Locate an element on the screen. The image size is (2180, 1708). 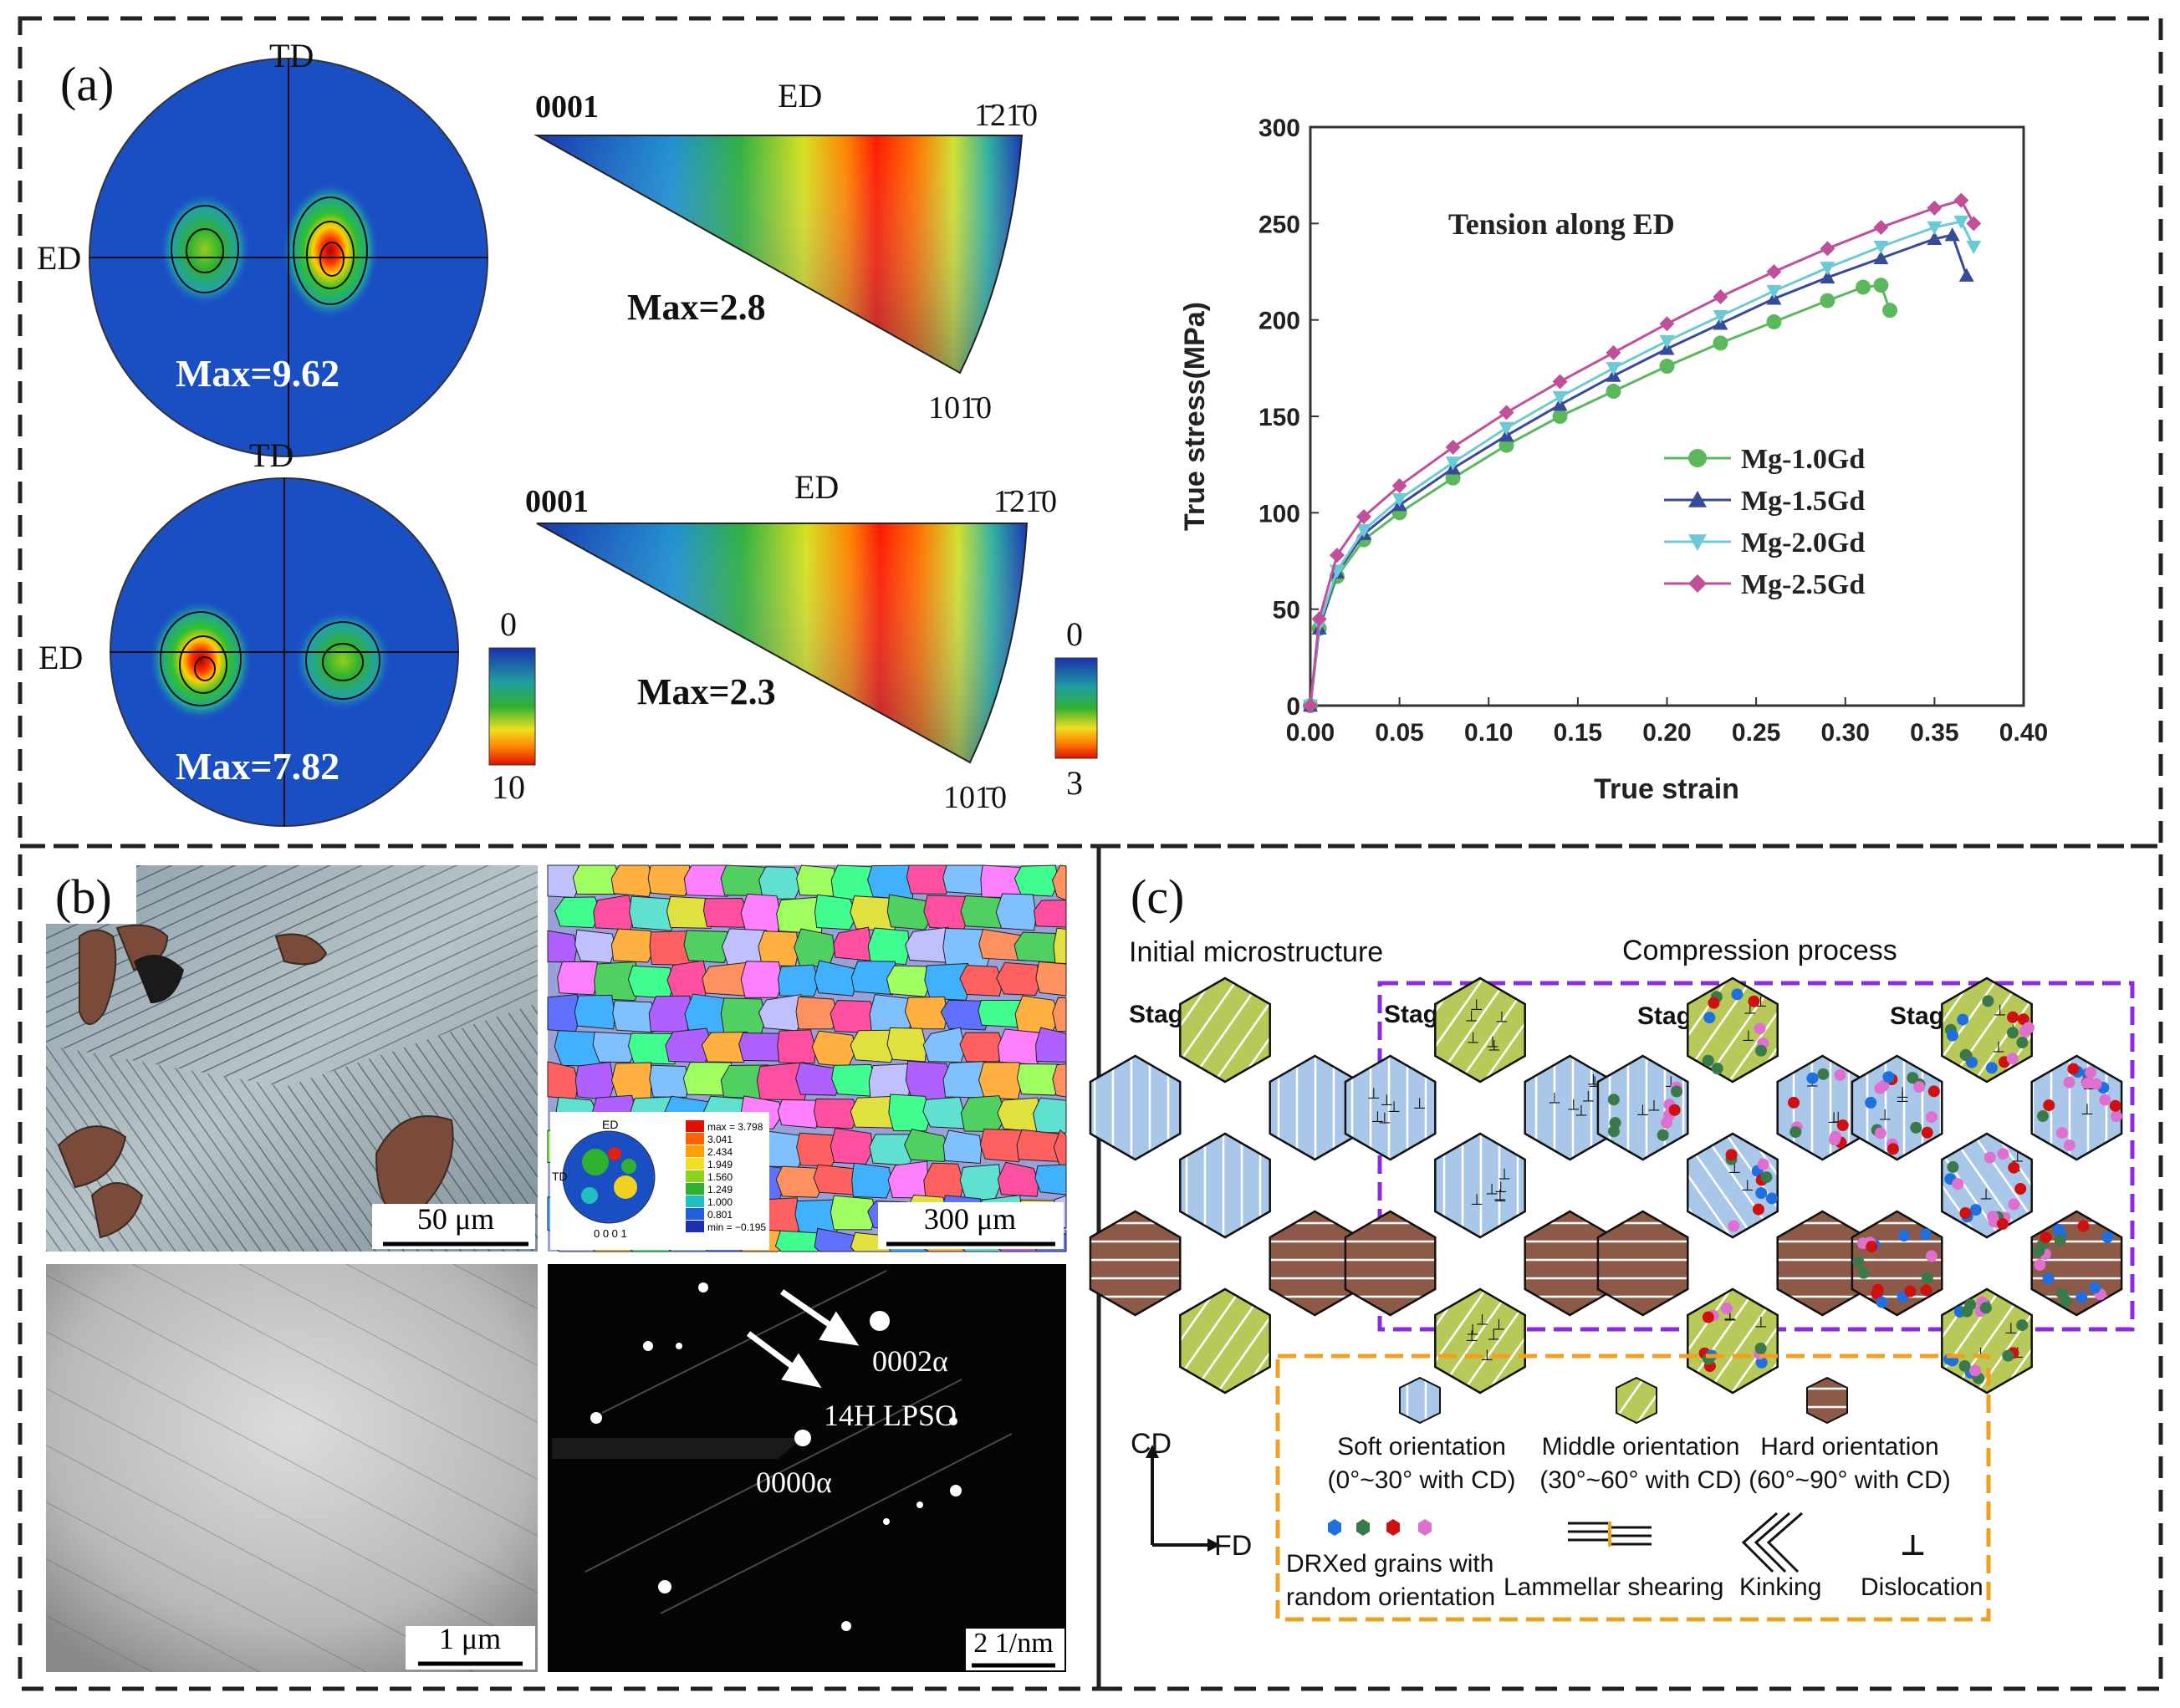
series-line is located at coordinates (1601, 494).